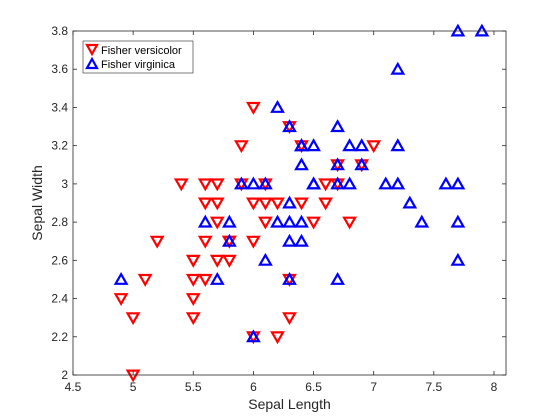 The height and width of the screenshot is (420, 560). What do you see at coordinates (37, 202) in the screenshot?
I see `y-axis-label: Sepal Width` at bounding box center [37, 202].